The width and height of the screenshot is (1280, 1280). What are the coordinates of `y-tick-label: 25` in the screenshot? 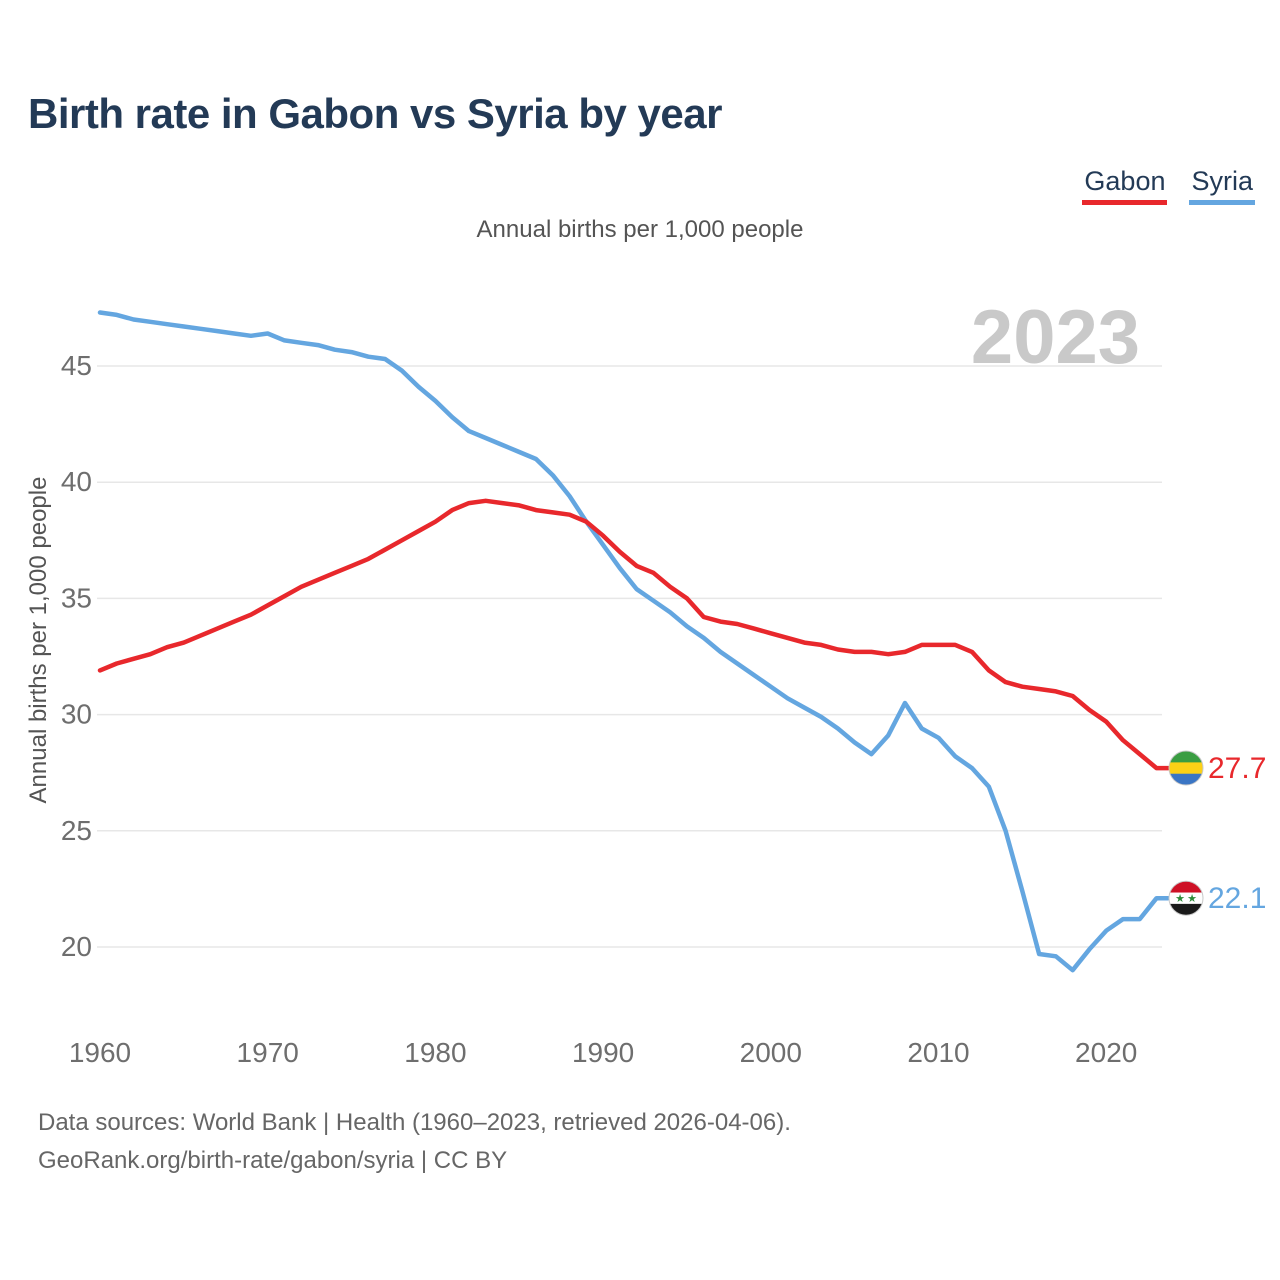 It's located at (76, 830).